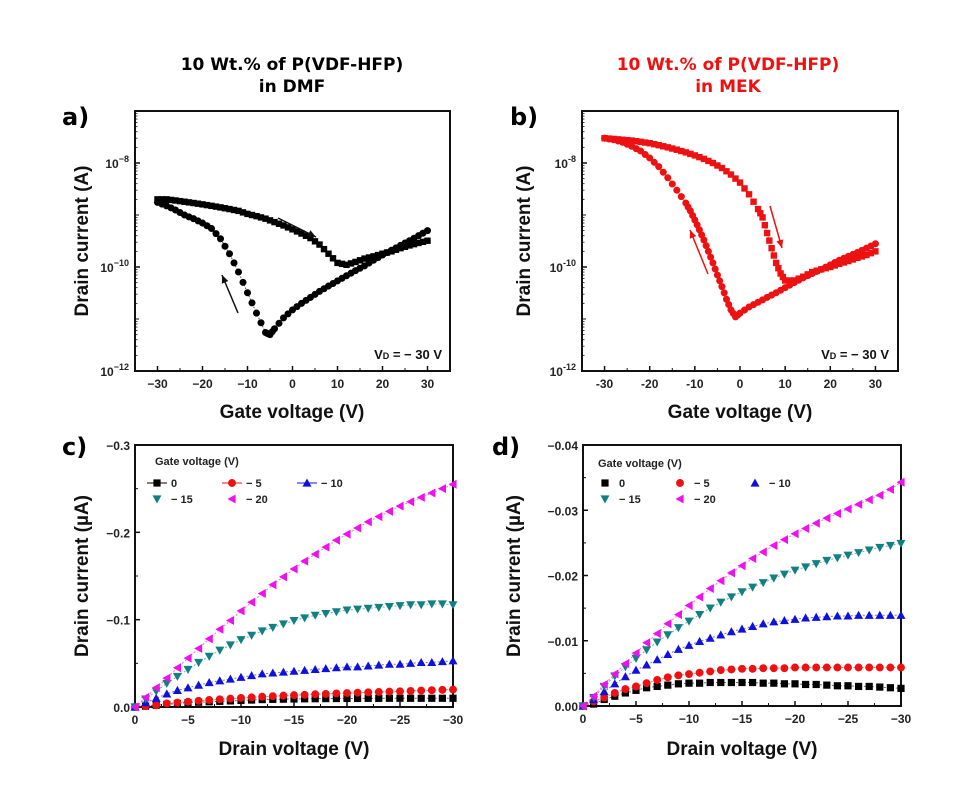  I want to click on y-tick-label: −0.02, so click(563, 577).